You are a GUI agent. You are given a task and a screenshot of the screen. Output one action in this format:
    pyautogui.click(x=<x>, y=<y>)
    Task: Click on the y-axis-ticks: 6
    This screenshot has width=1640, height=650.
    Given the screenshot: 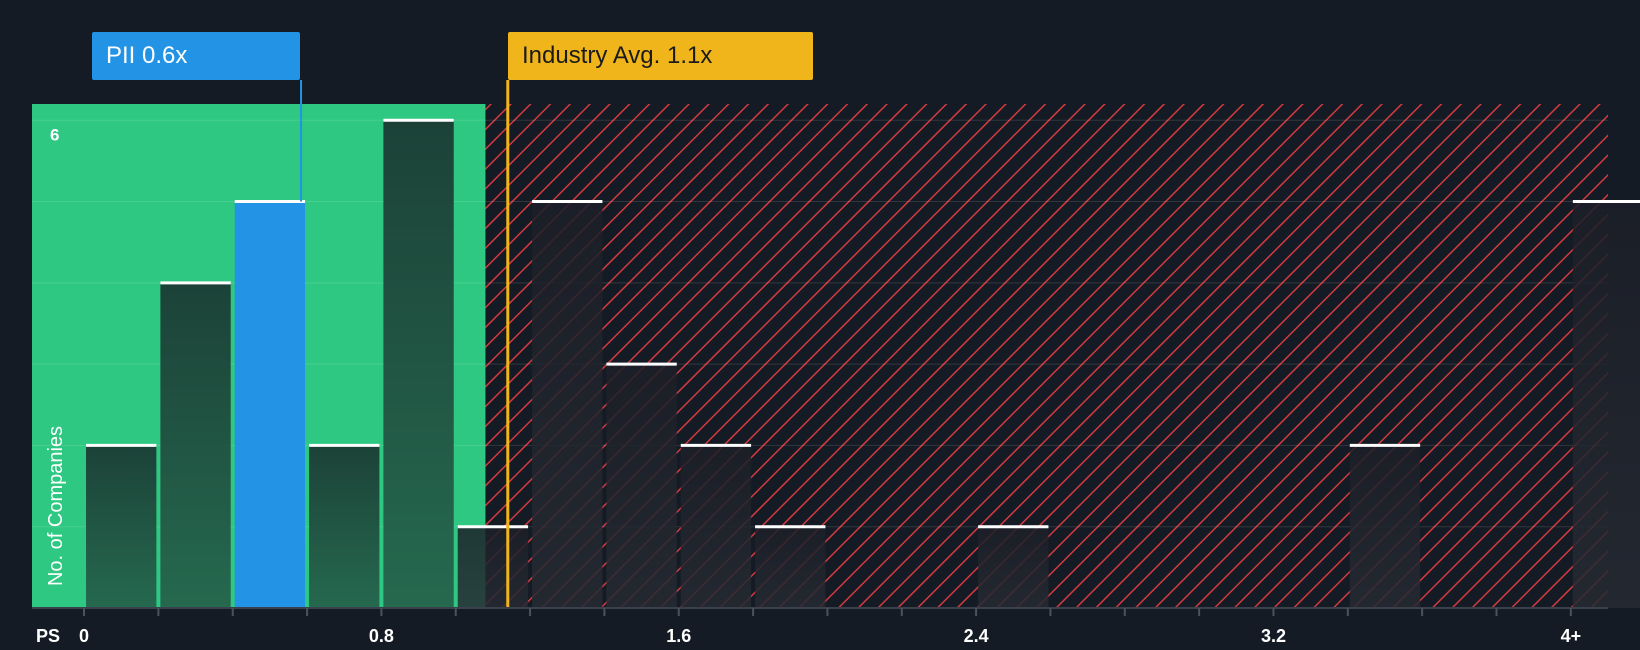 What is the action you would take?
    pyautogui.click(x=54, y=134)
    